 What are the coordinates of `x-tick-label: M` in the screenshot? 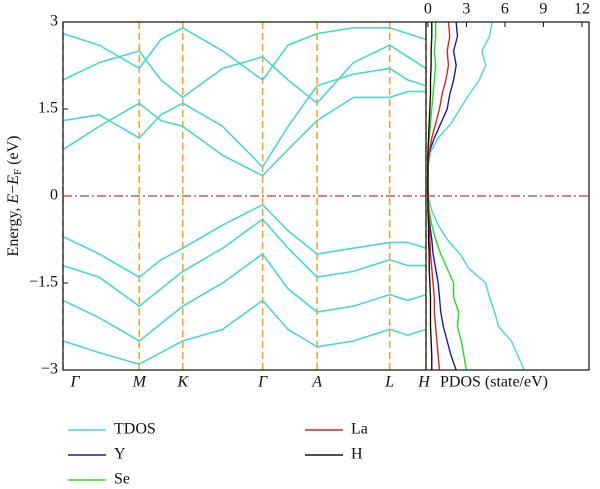 It's located at (140, 382).